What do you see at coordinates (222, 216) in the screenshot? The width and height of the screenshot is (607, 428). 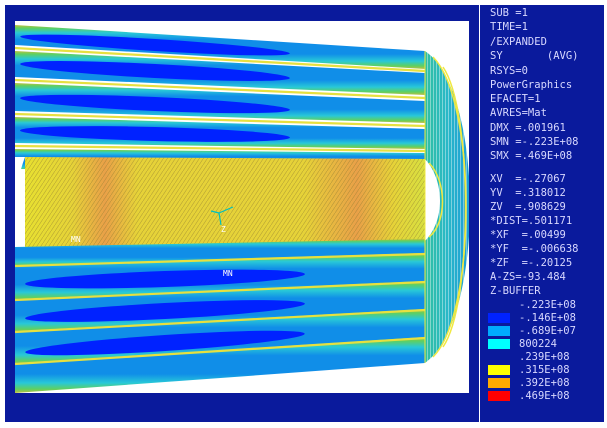 I see `triad` at bounding box center [222, 216].